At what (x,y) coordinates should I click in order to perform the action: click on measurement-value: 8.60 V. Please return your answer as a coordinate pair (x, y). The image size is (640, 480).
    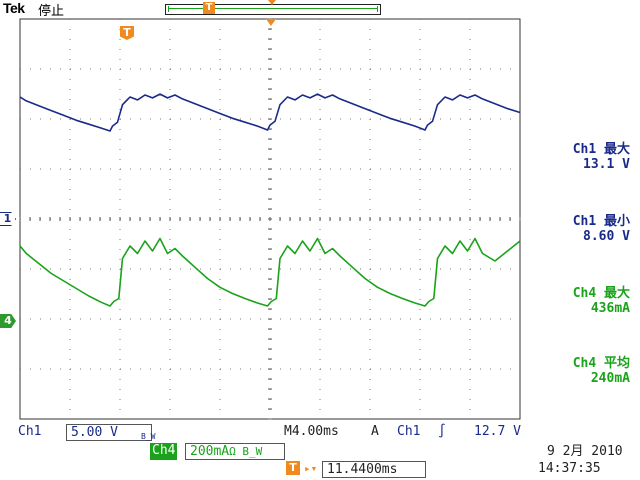
    Looking at the image, I should click on (606, 236).